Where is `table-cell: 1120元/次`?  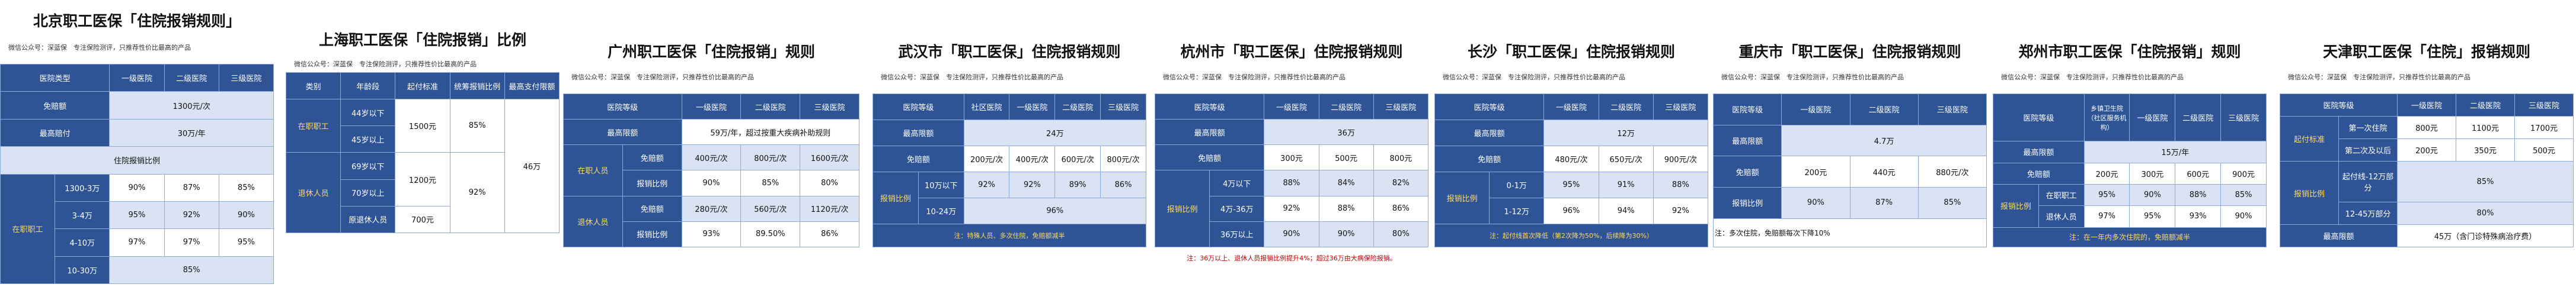
table-cell: 1120元/次 is located at coordinates (829, 209).